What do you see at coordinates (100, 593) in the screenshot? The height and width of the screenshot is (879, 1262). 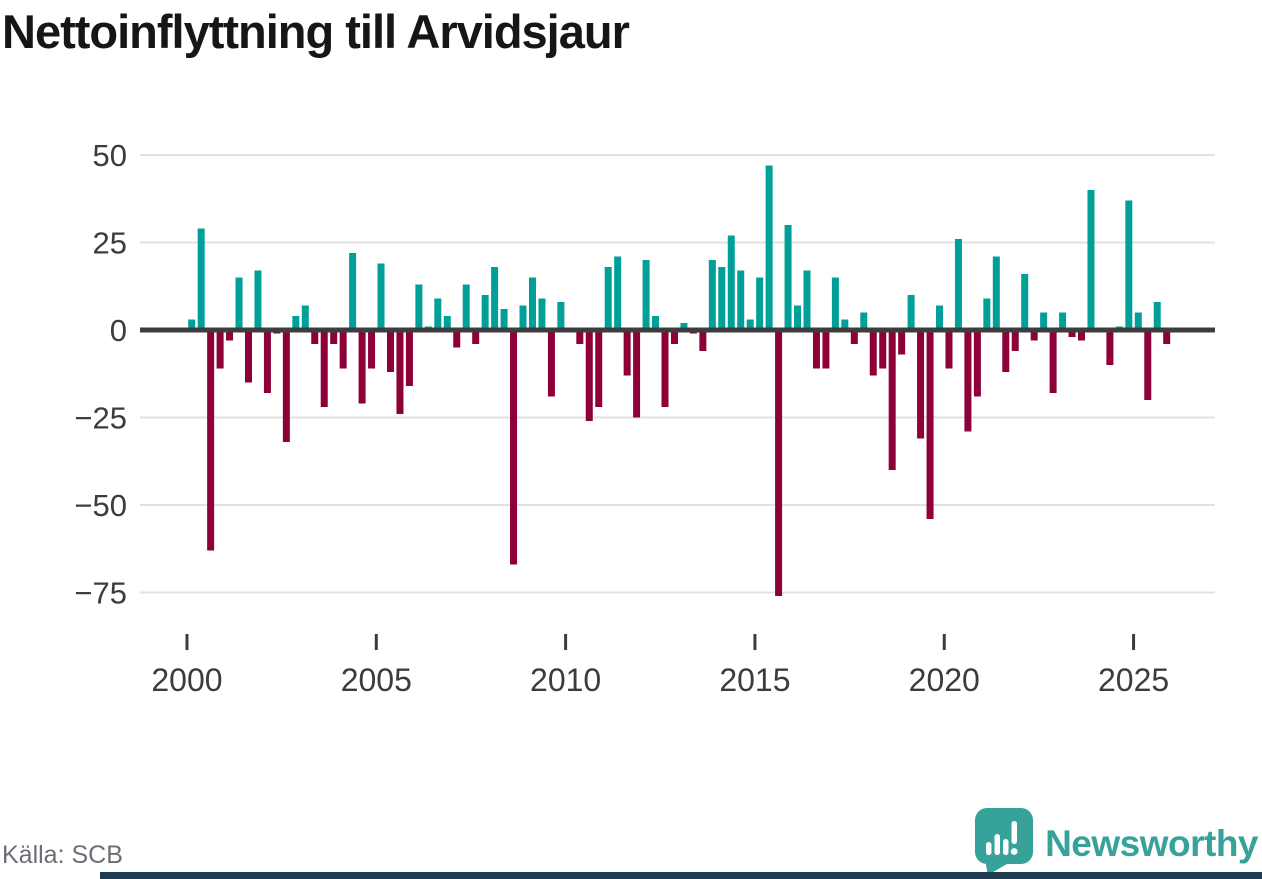 I see `y-tick-label: −75` at bounding box center [100, 593].